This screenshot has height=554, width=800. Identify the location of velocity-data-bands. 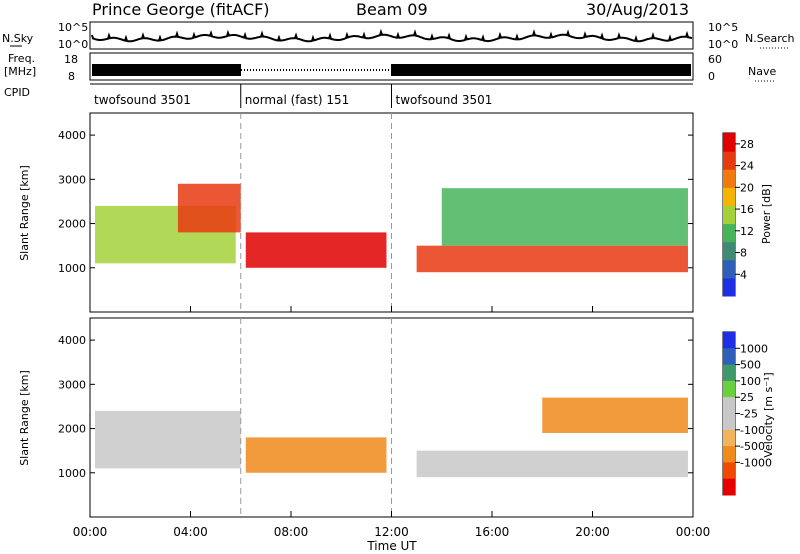
(391, 437).